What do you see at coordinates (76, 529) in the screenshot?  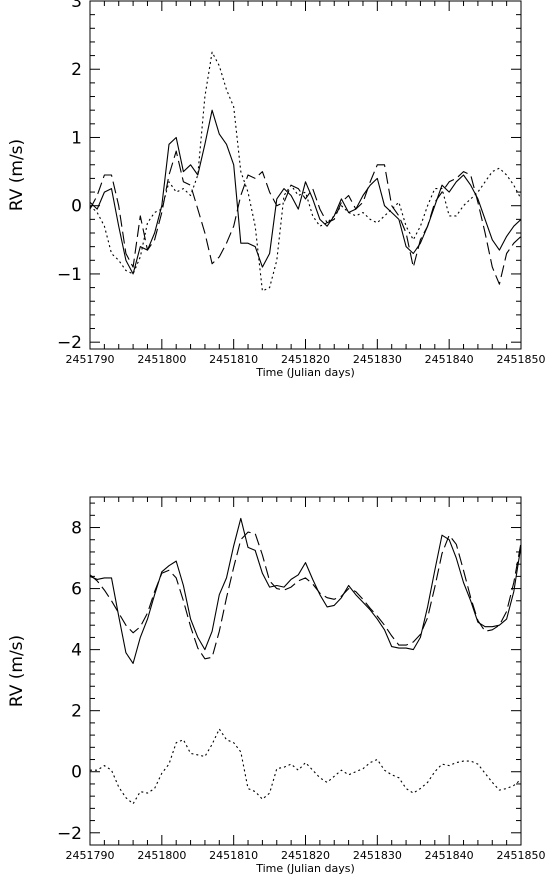 I see `y-tick-label: 8` at bounding box center [76, 529].